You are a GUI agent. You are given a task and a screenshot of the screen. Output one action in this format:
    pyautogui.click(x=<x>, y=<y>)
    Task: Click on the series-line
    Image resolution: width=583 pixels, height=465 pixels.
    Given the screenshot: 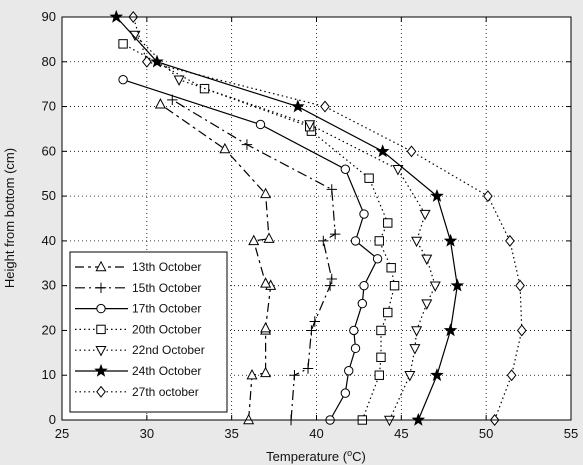 What is the action you would take?
    pyautogui.click(x=216, y=262)
    